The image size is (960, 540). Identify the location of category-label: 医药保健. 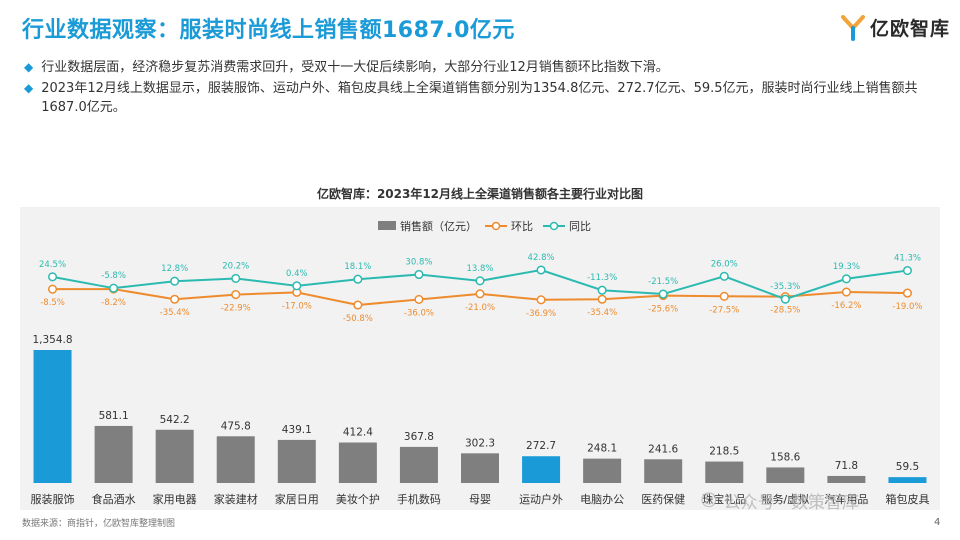
(663, 499).